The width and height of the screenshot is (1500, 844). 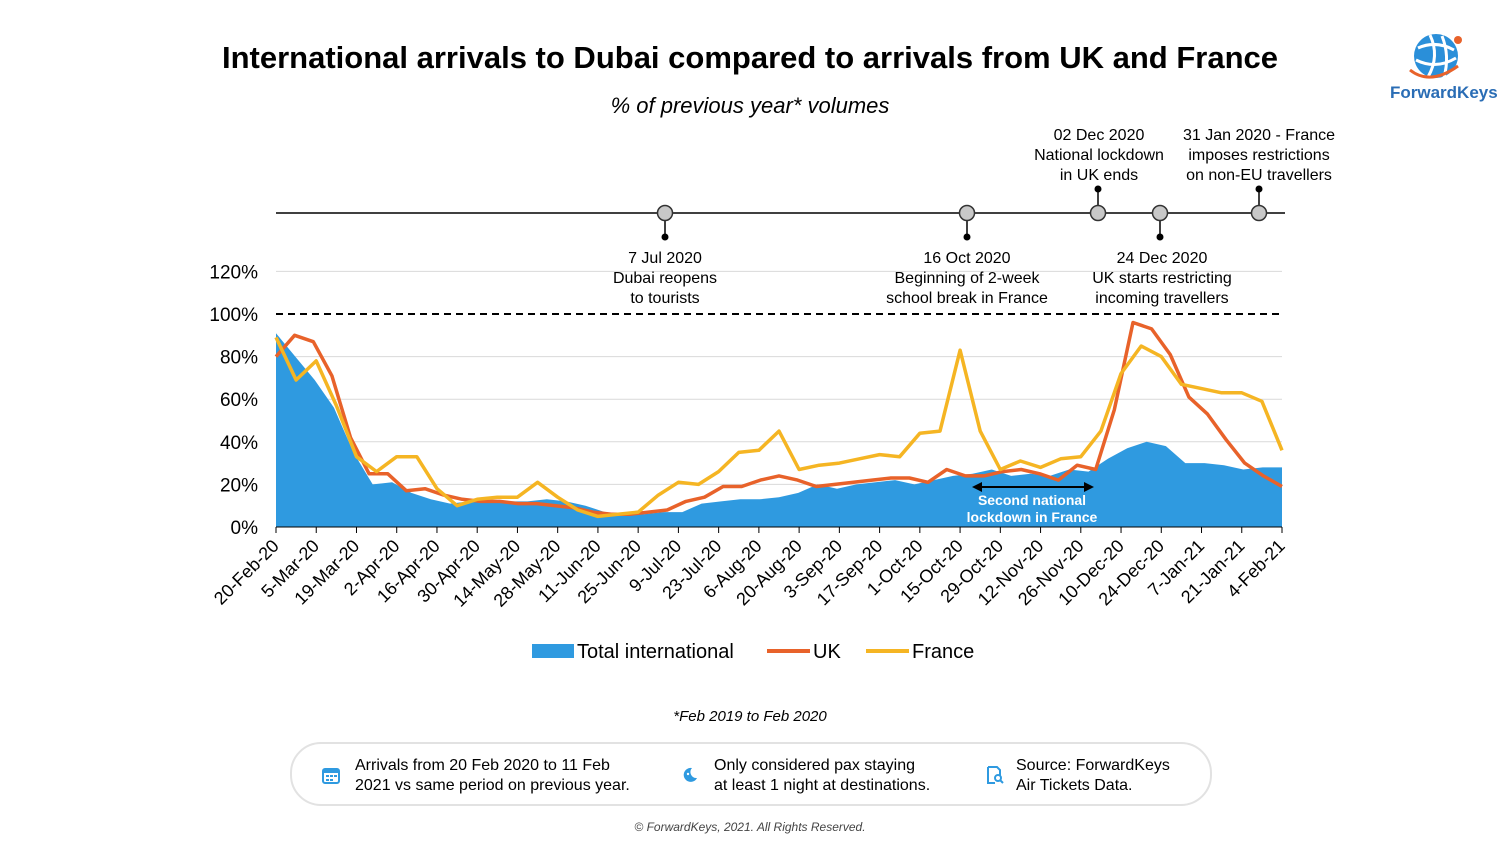 I want to click on legend-label: UK, so click(x=827, y=652).